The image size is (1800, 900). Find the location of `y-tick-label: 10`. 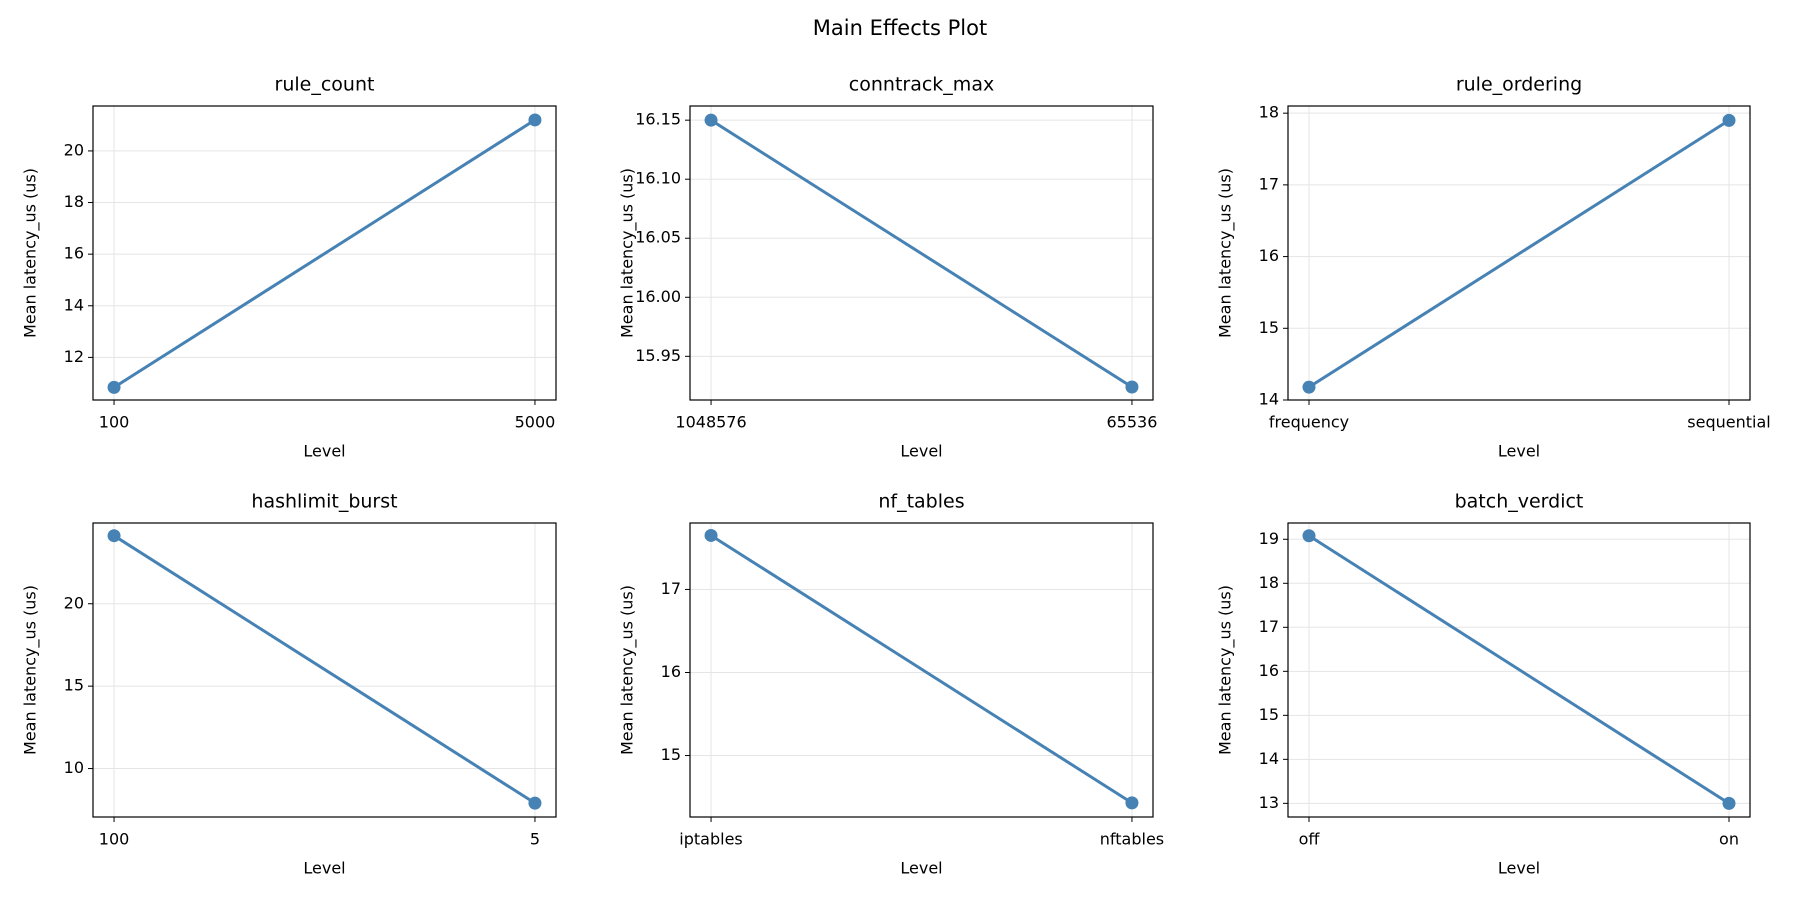

y-tick-label: 10 is located at coordinates (74, 767).